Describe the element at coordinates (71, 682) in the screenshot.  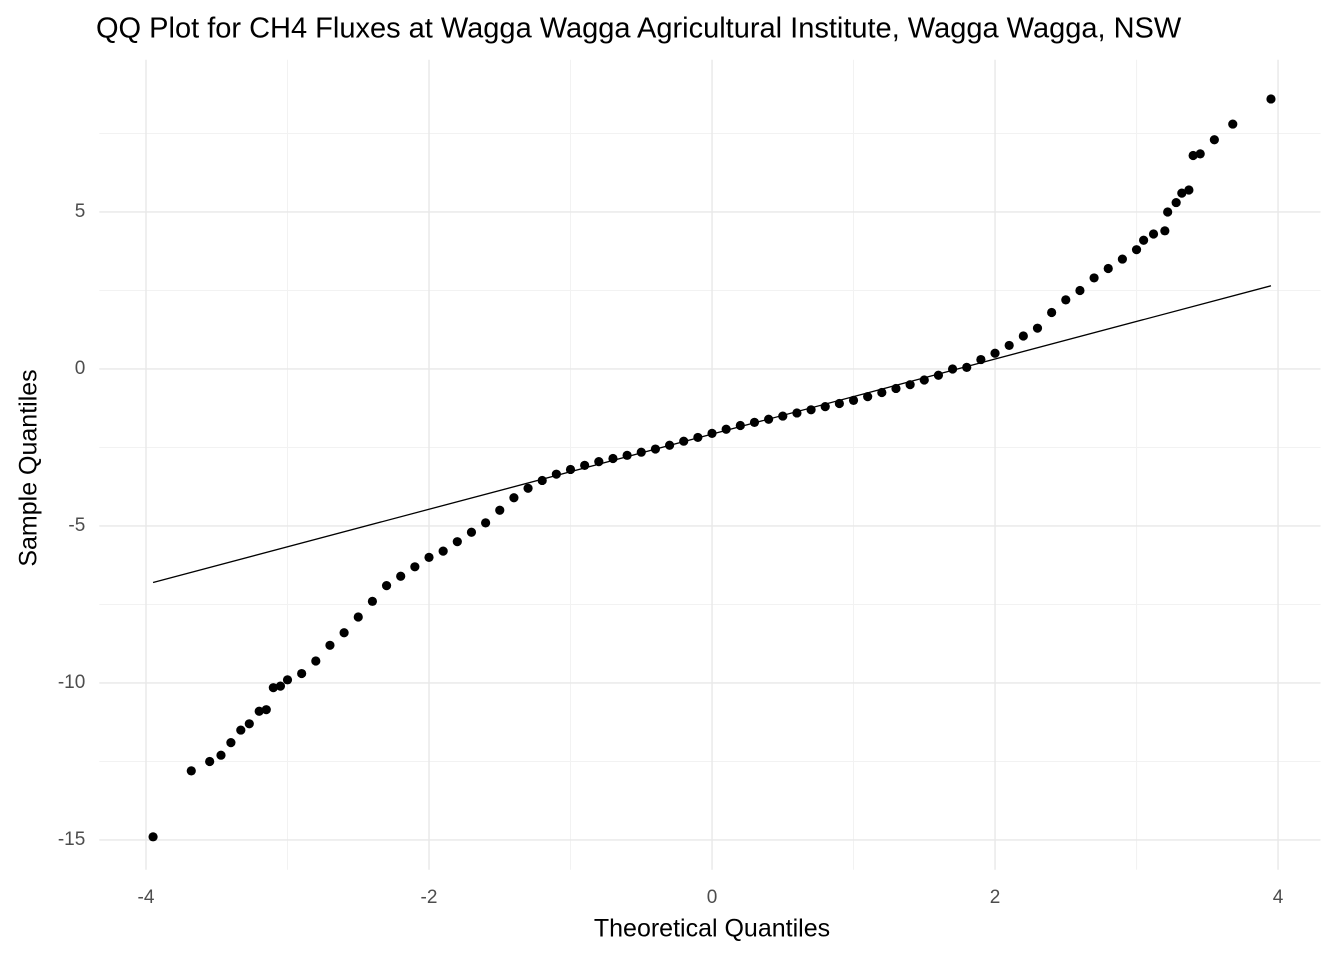
I see `y-tick-label: -10` at that location.